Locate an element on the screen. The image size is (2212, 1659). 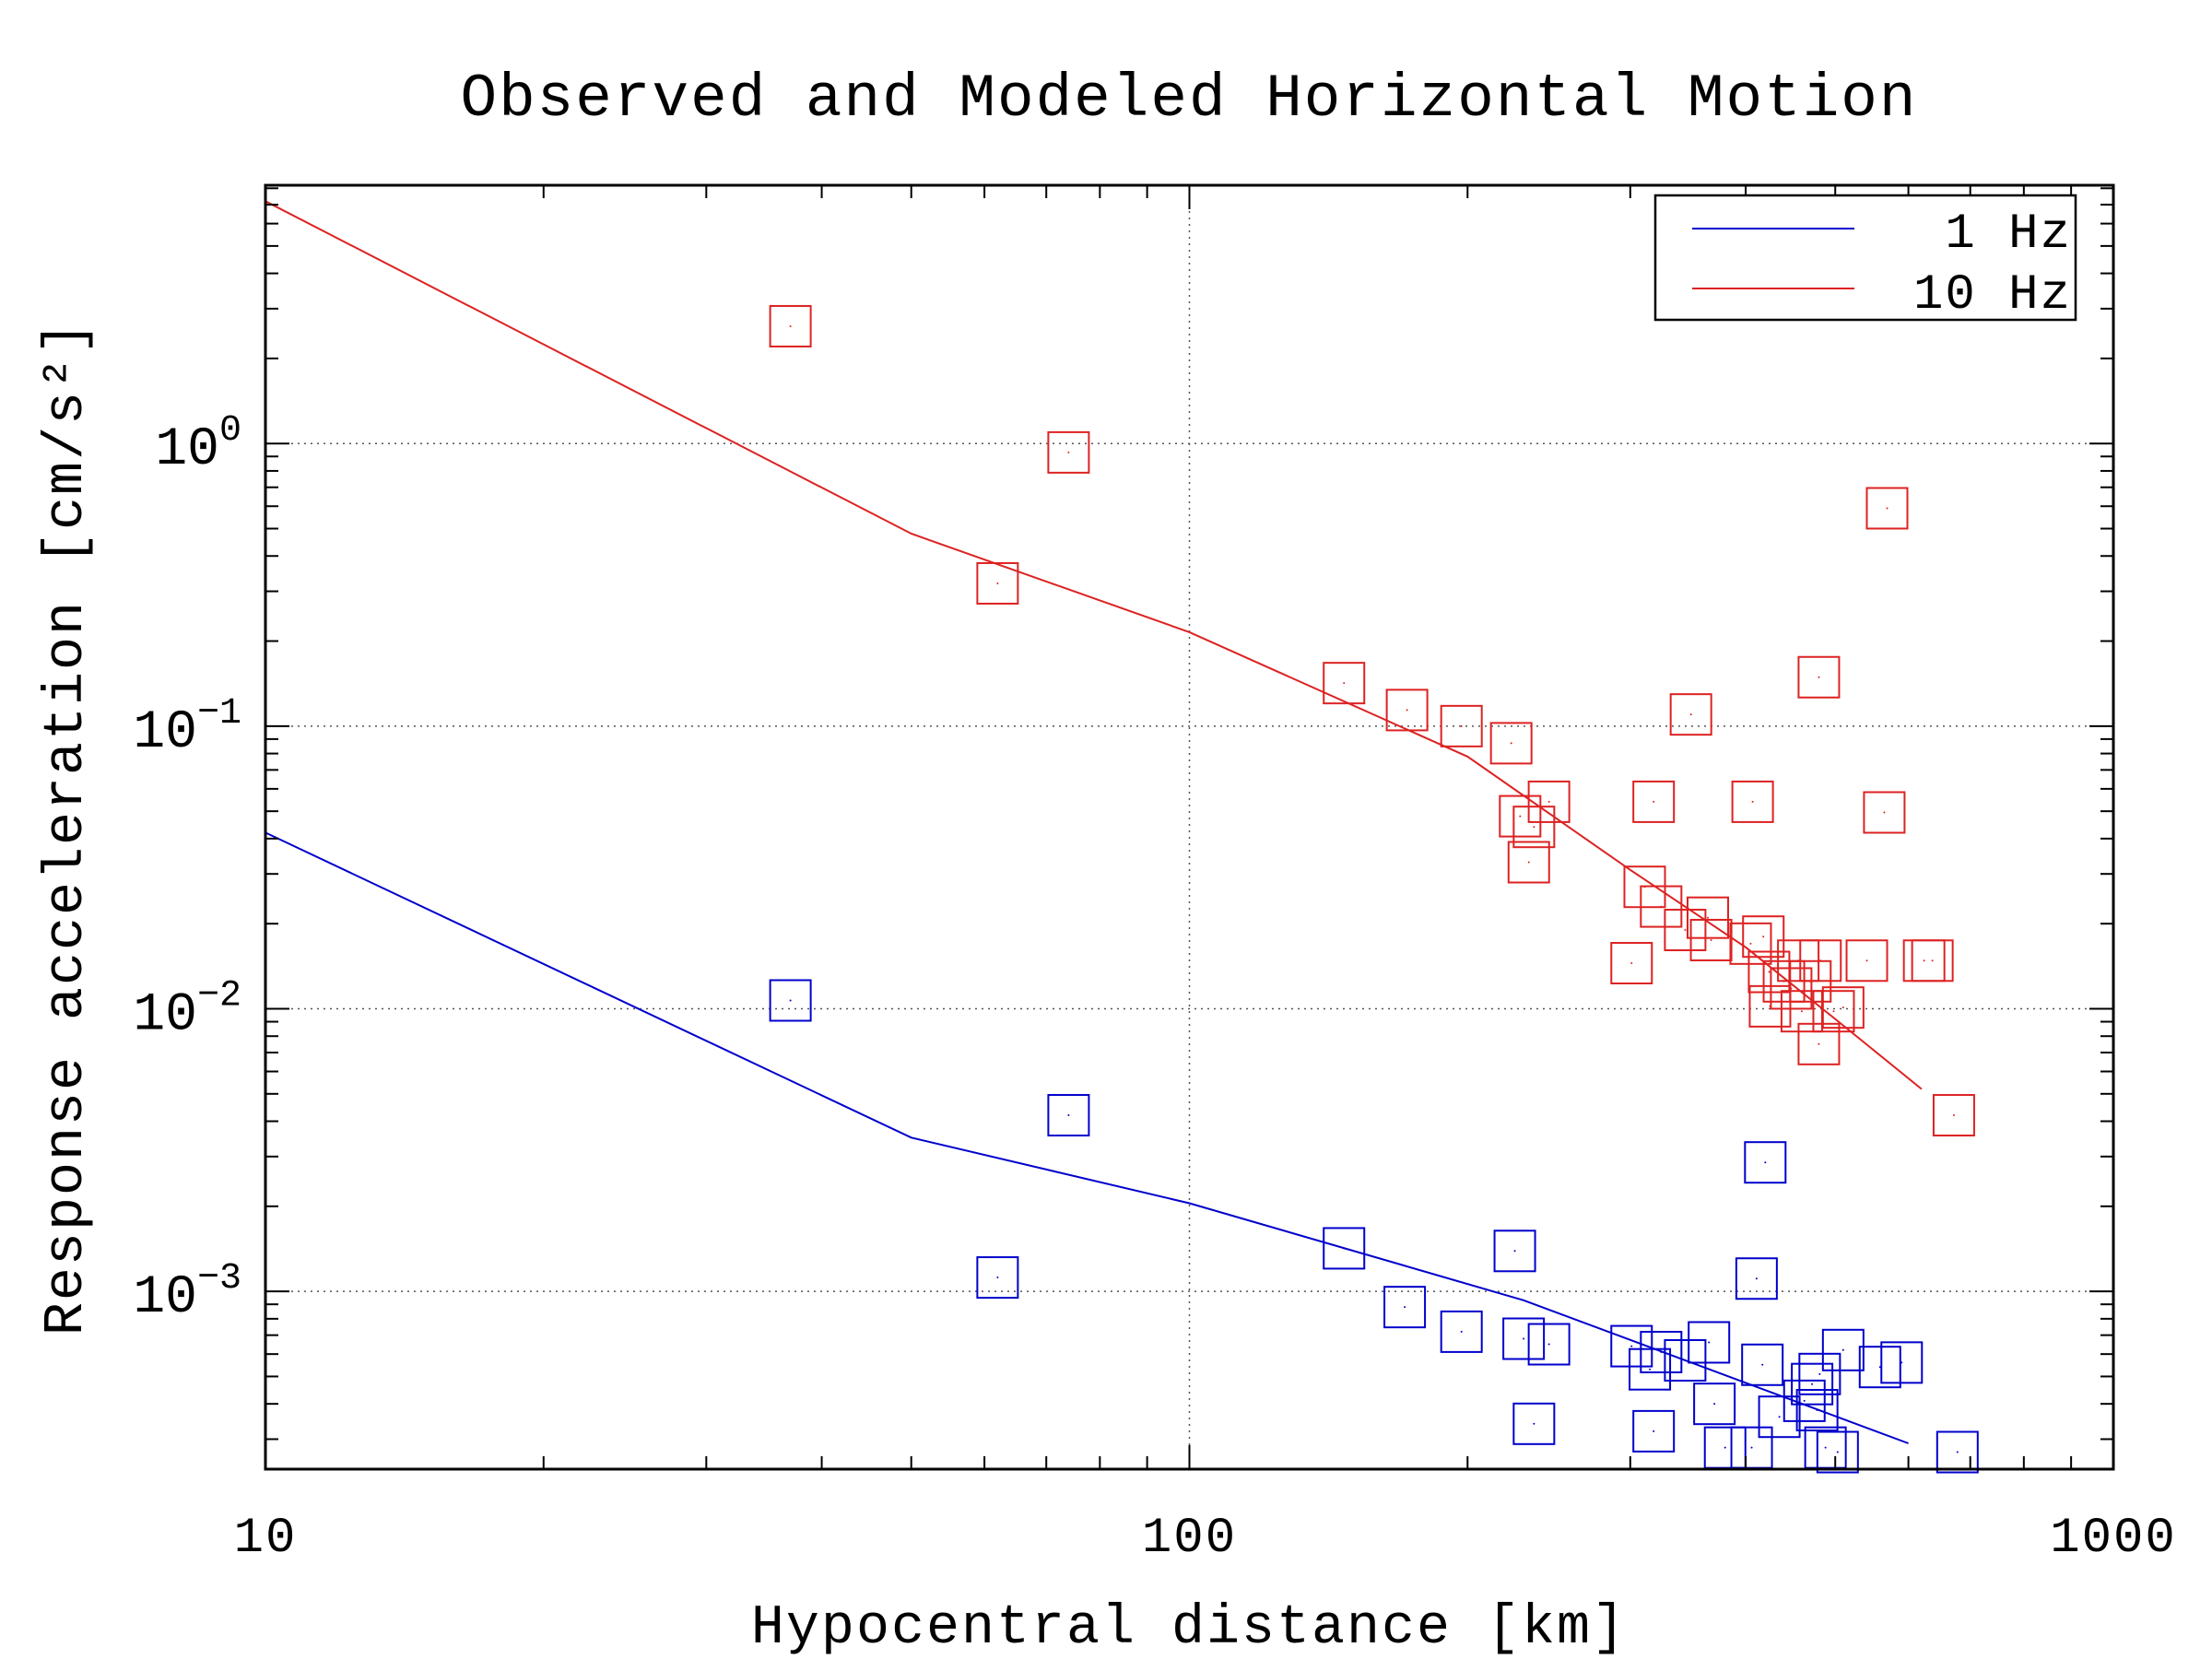
y-tick-label: 10⁻³ is located at coordinates (187, 1293).